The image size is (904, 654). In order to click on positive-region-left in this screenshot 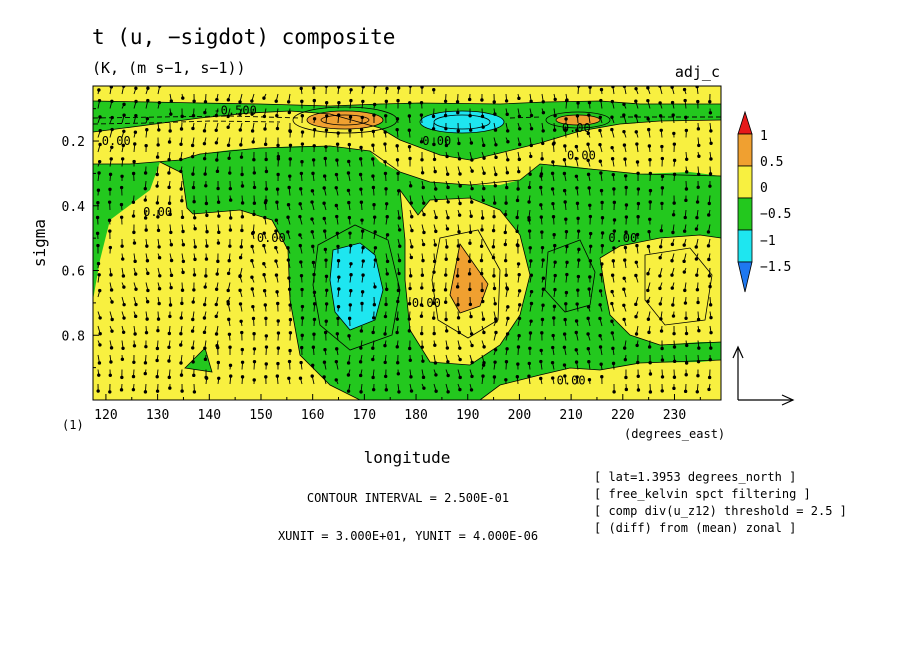, I will do `click(226, 281)`.